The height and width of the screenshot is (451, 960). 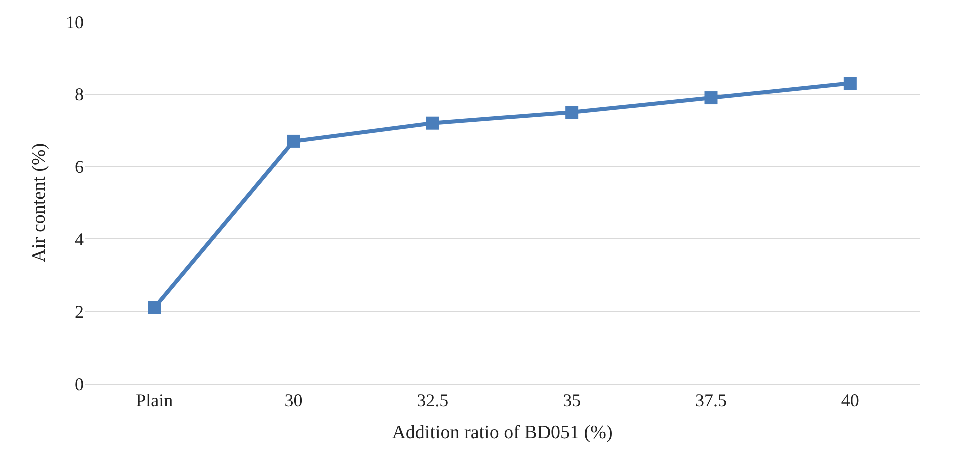 I want to click on y-tick-label: 4, so click(x=79, y=240).